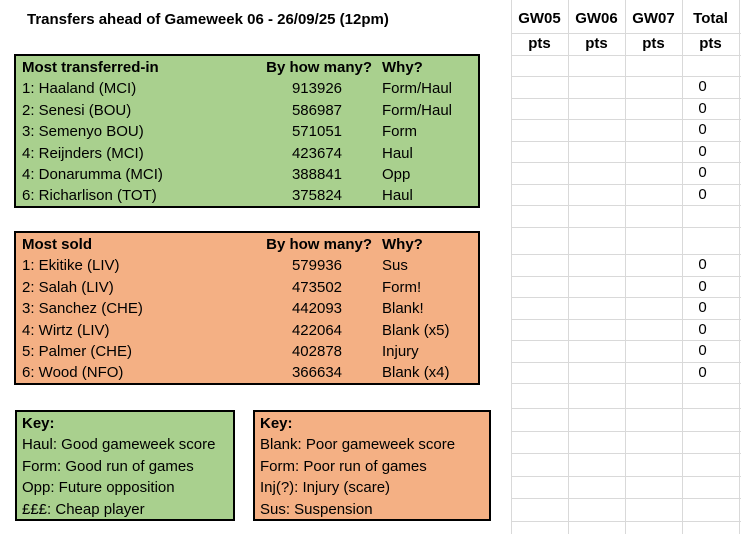 The image size is (741, 534). I want to click on table-row: 4: Donarumma (MCI) 388841 Opp, so click(247, 174).